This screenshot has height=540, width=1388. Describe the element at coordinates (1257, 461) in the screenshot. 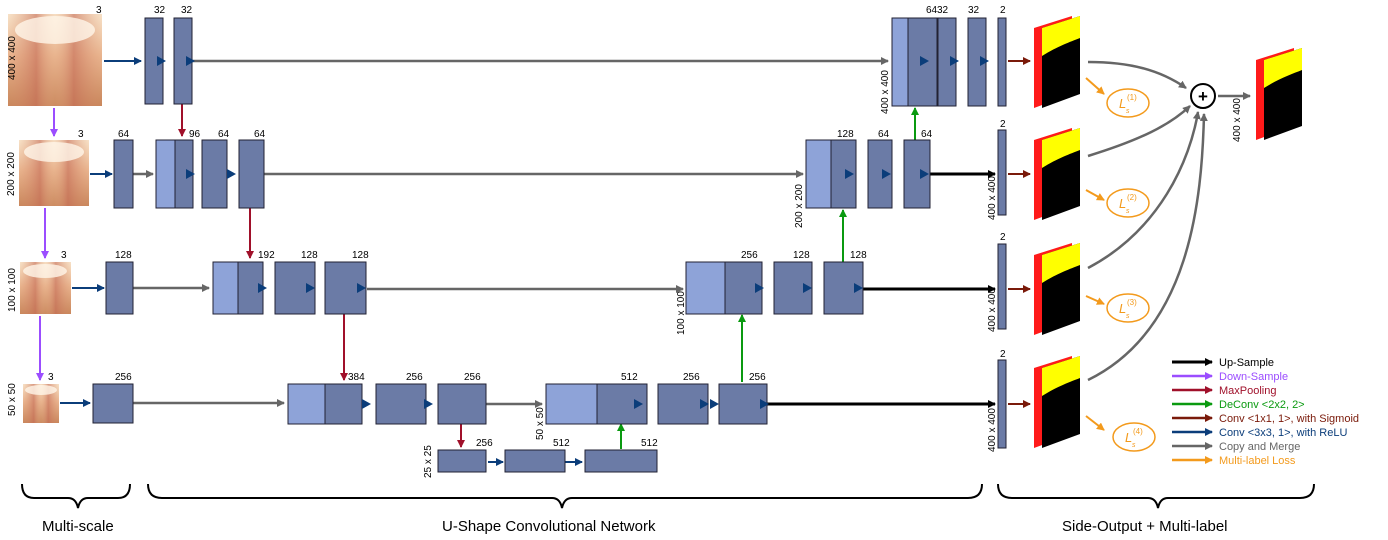

I see `legend-label-7: Multi-label Loss` at that location.